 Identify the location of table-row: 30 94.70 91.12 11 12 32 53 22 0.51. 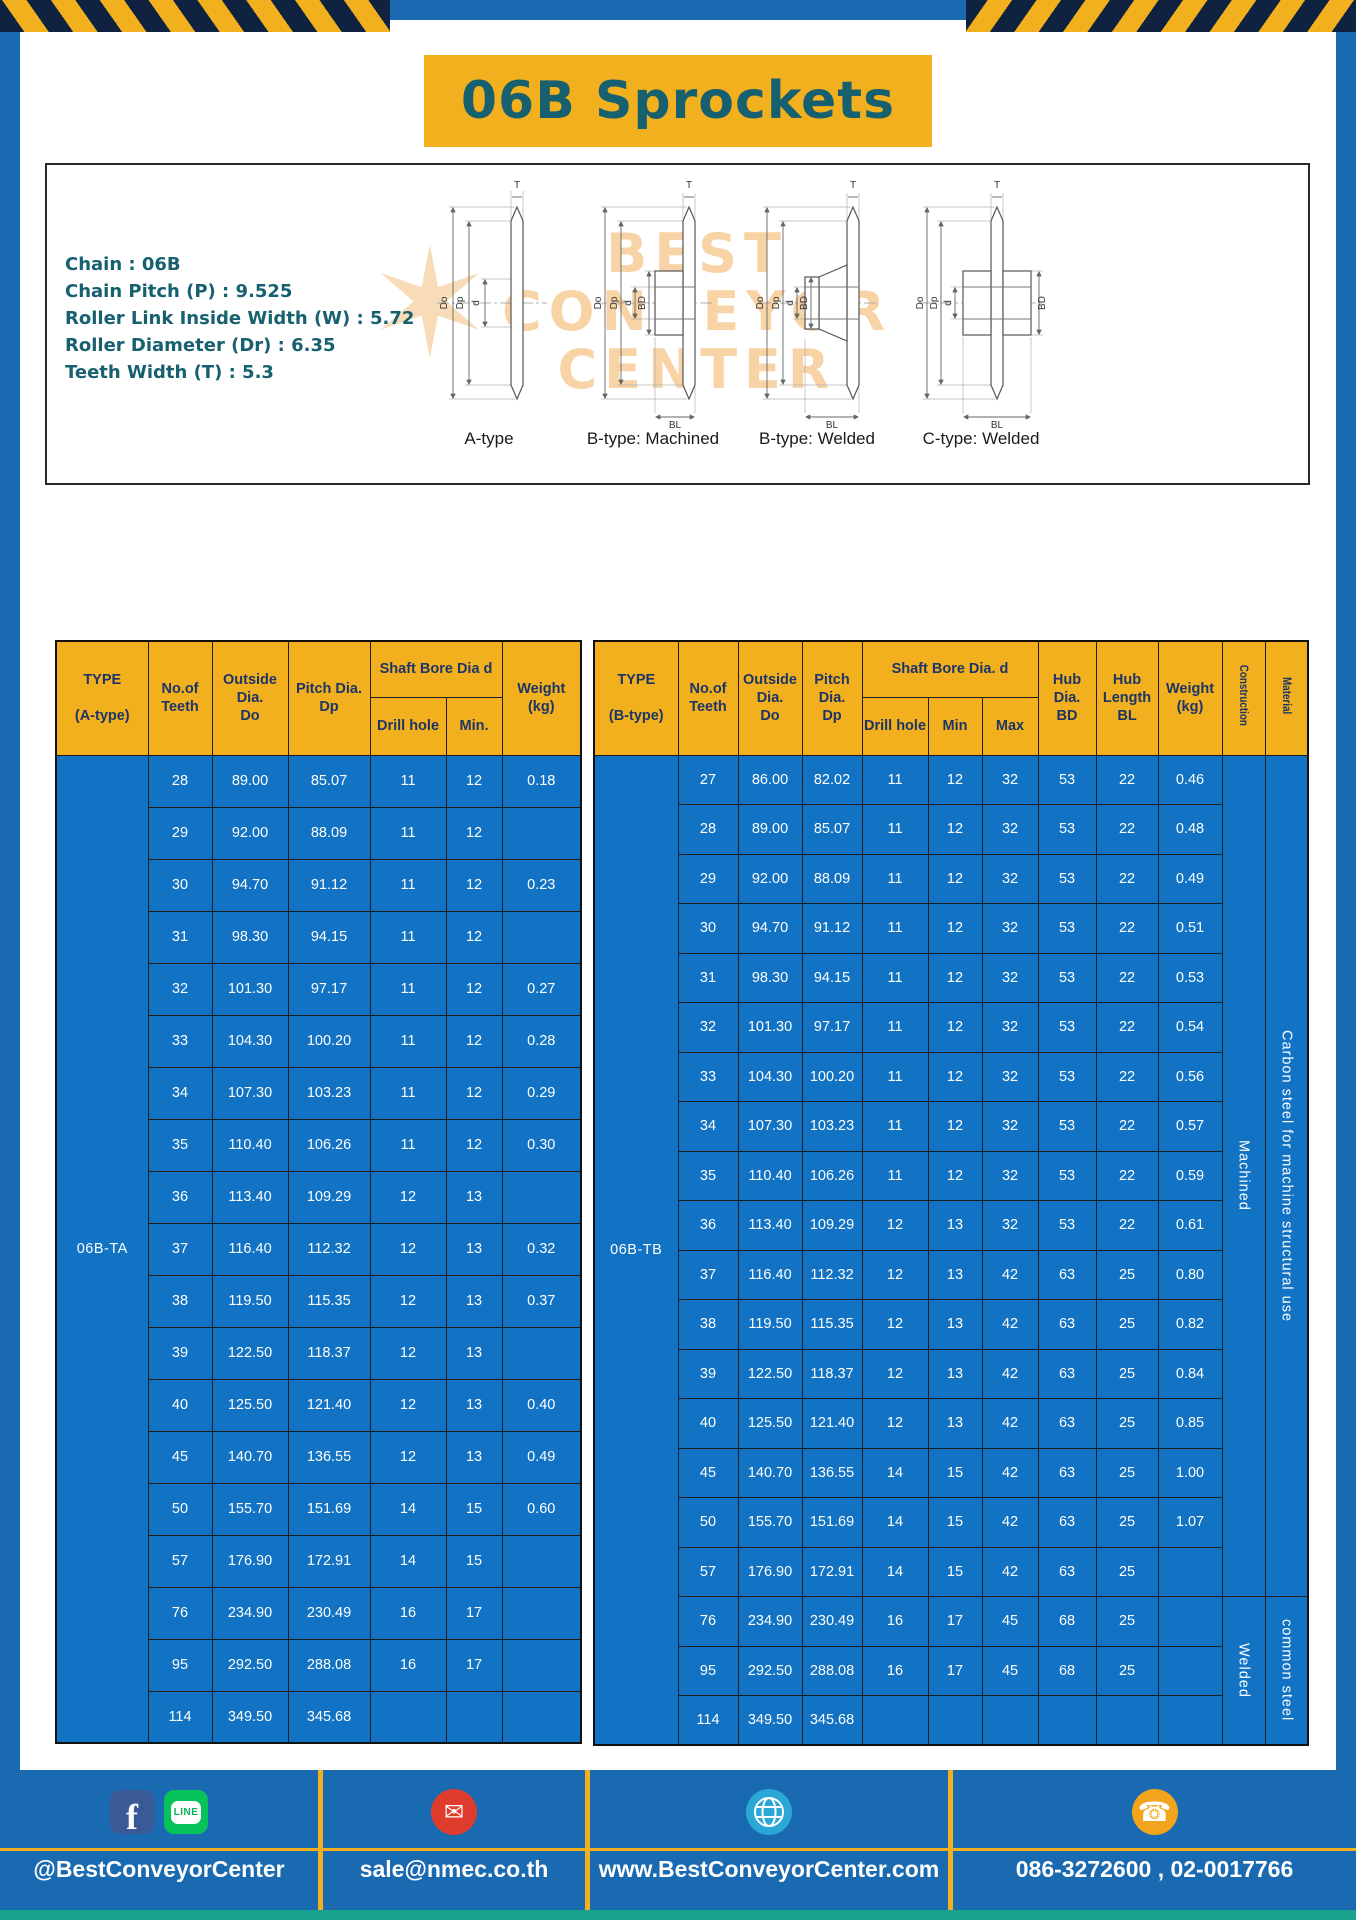
(951, 928).